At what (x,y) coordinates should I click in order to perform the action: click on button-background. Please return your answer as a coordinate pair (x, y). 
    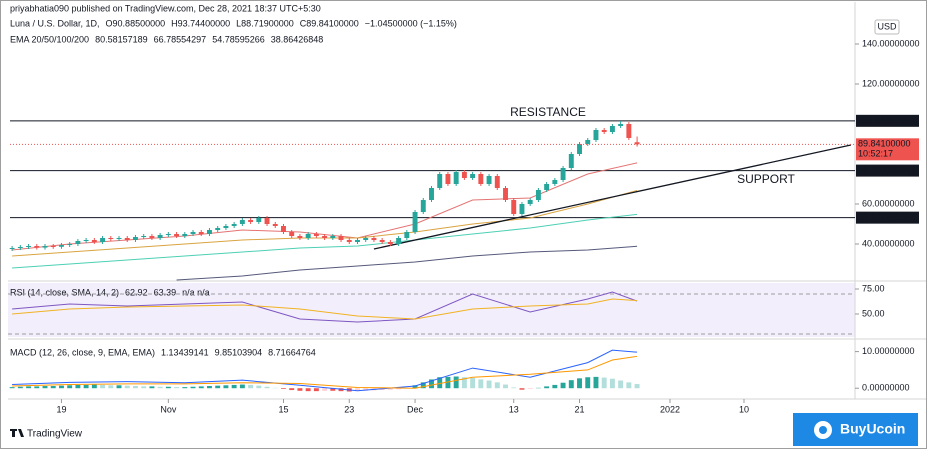
    Looking at the image, I should click on (855, 429).